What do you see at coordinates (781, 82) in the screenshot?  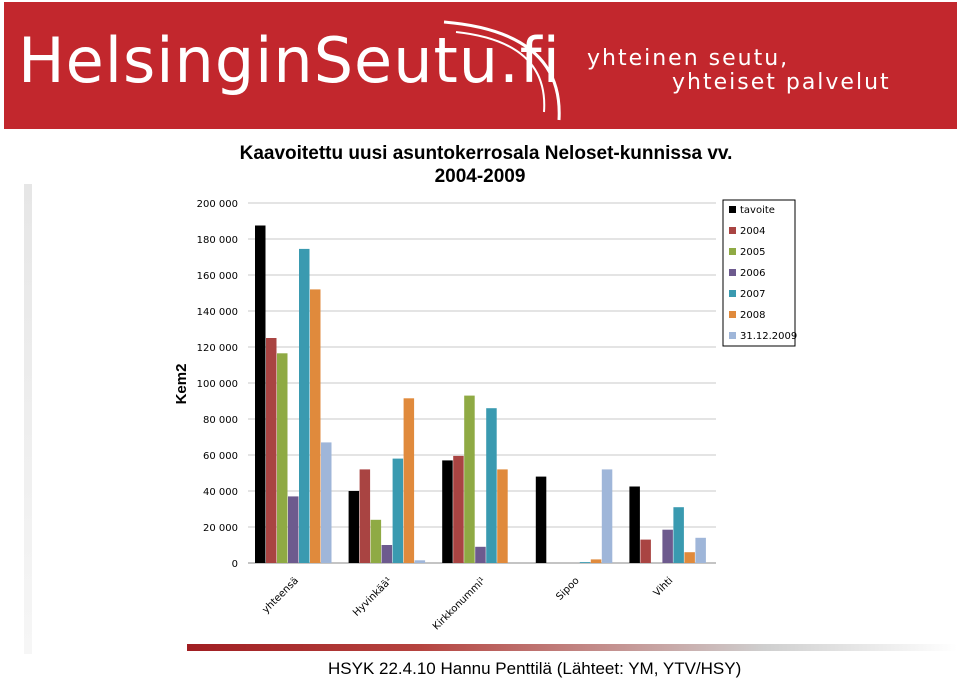 I see `slogan-line-2: yhteiset palvelut` at bounding box center [781, 82].